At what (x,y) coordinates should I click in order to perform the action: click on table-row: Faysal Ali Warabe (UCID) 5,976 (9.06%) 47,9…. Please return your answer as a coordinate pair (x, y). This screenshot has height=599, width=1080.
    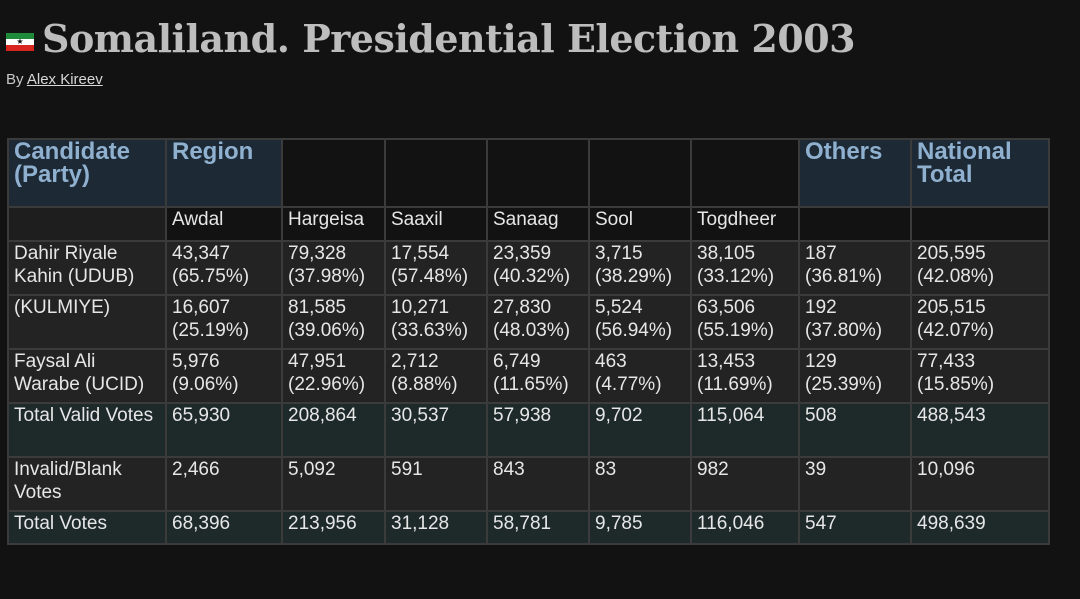
    Looking at the image, I should click on (528, 376).